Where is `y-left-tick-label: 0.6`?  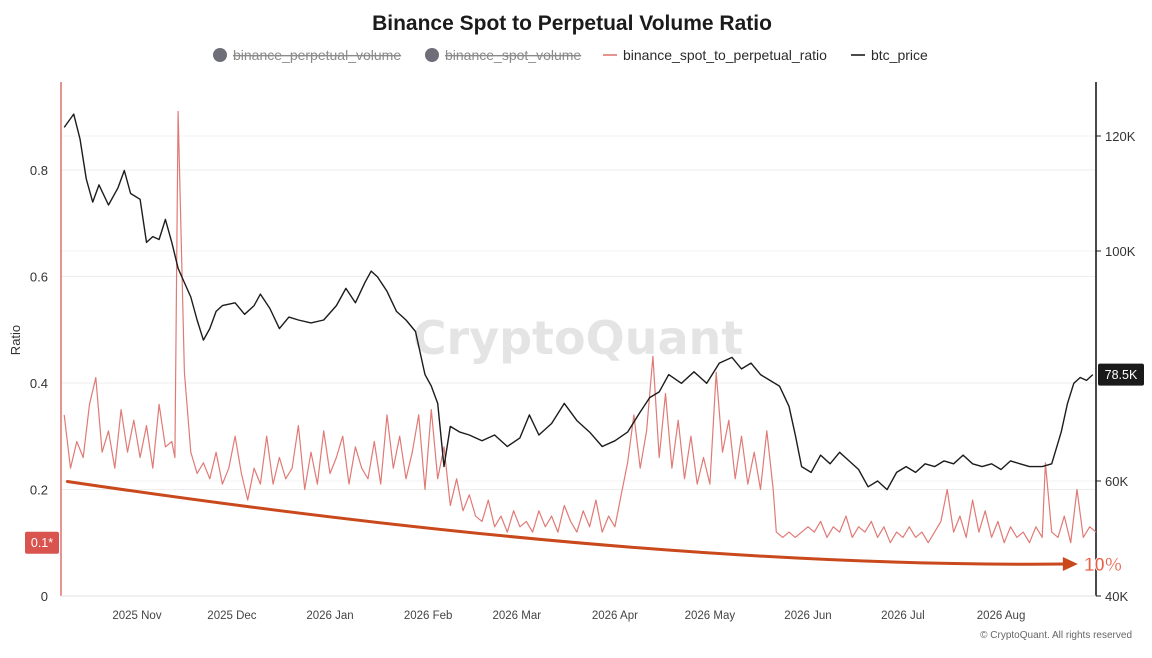
y-left-tick-label: 0.6 is located at coordinates (39, 276).